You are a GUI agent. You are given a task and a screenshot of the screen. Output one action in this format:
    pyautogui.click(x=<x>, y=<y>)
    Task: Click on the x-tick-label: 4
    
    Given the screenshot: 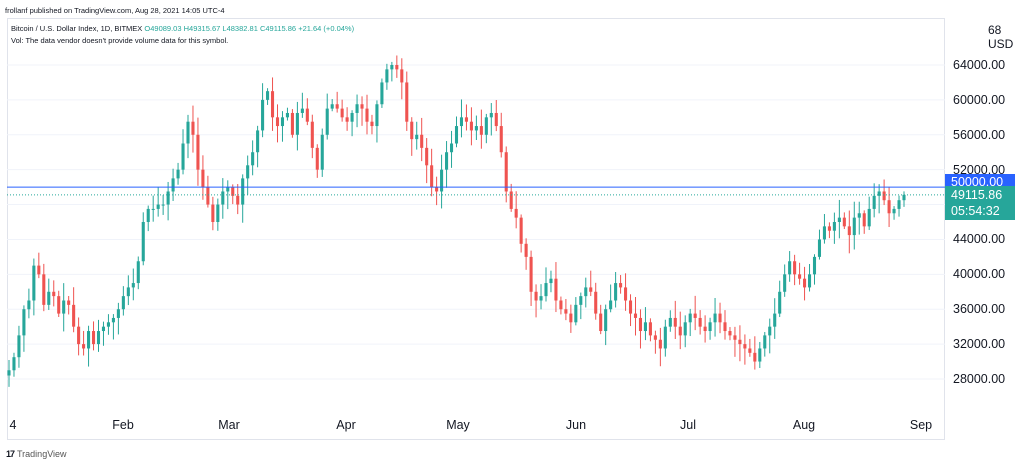 What is the action you would take?
    pyautogui.click(x=13, y=425)
    